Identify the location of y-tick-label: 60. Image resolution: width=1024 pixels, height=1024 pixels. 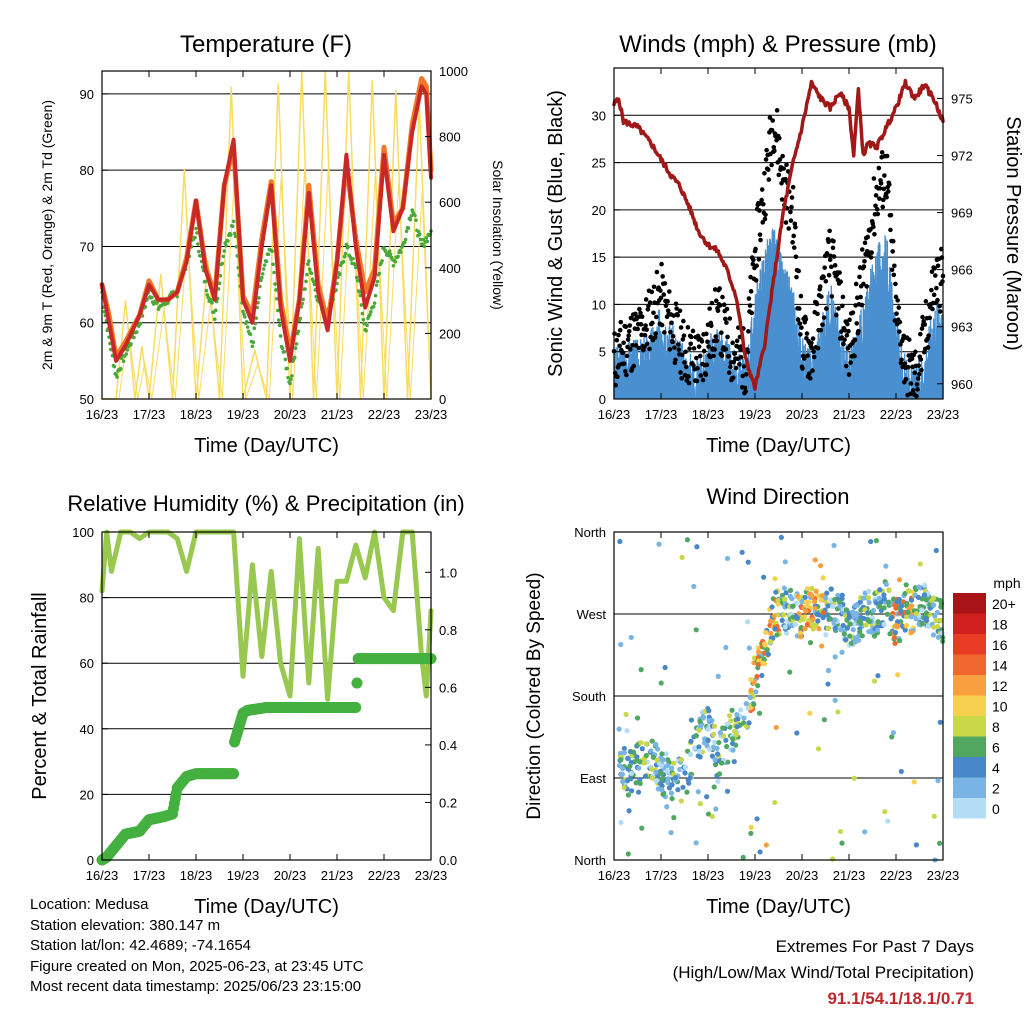
(87, 663).